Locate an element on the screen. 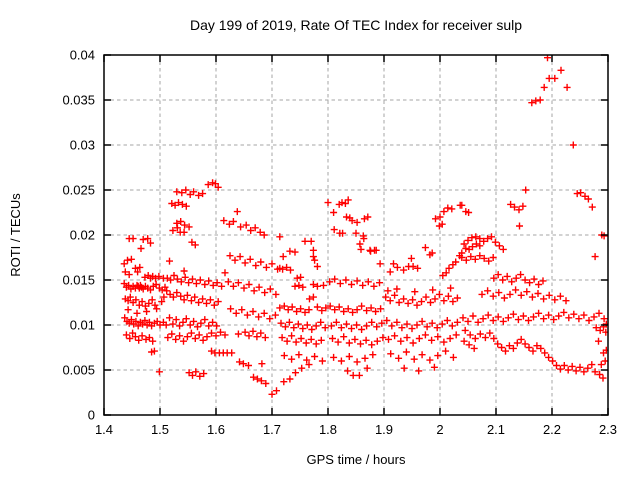 The height and width of the screenshot is (480, 640). x-tick-label: 2.2 is located at coordinates (552, 429).